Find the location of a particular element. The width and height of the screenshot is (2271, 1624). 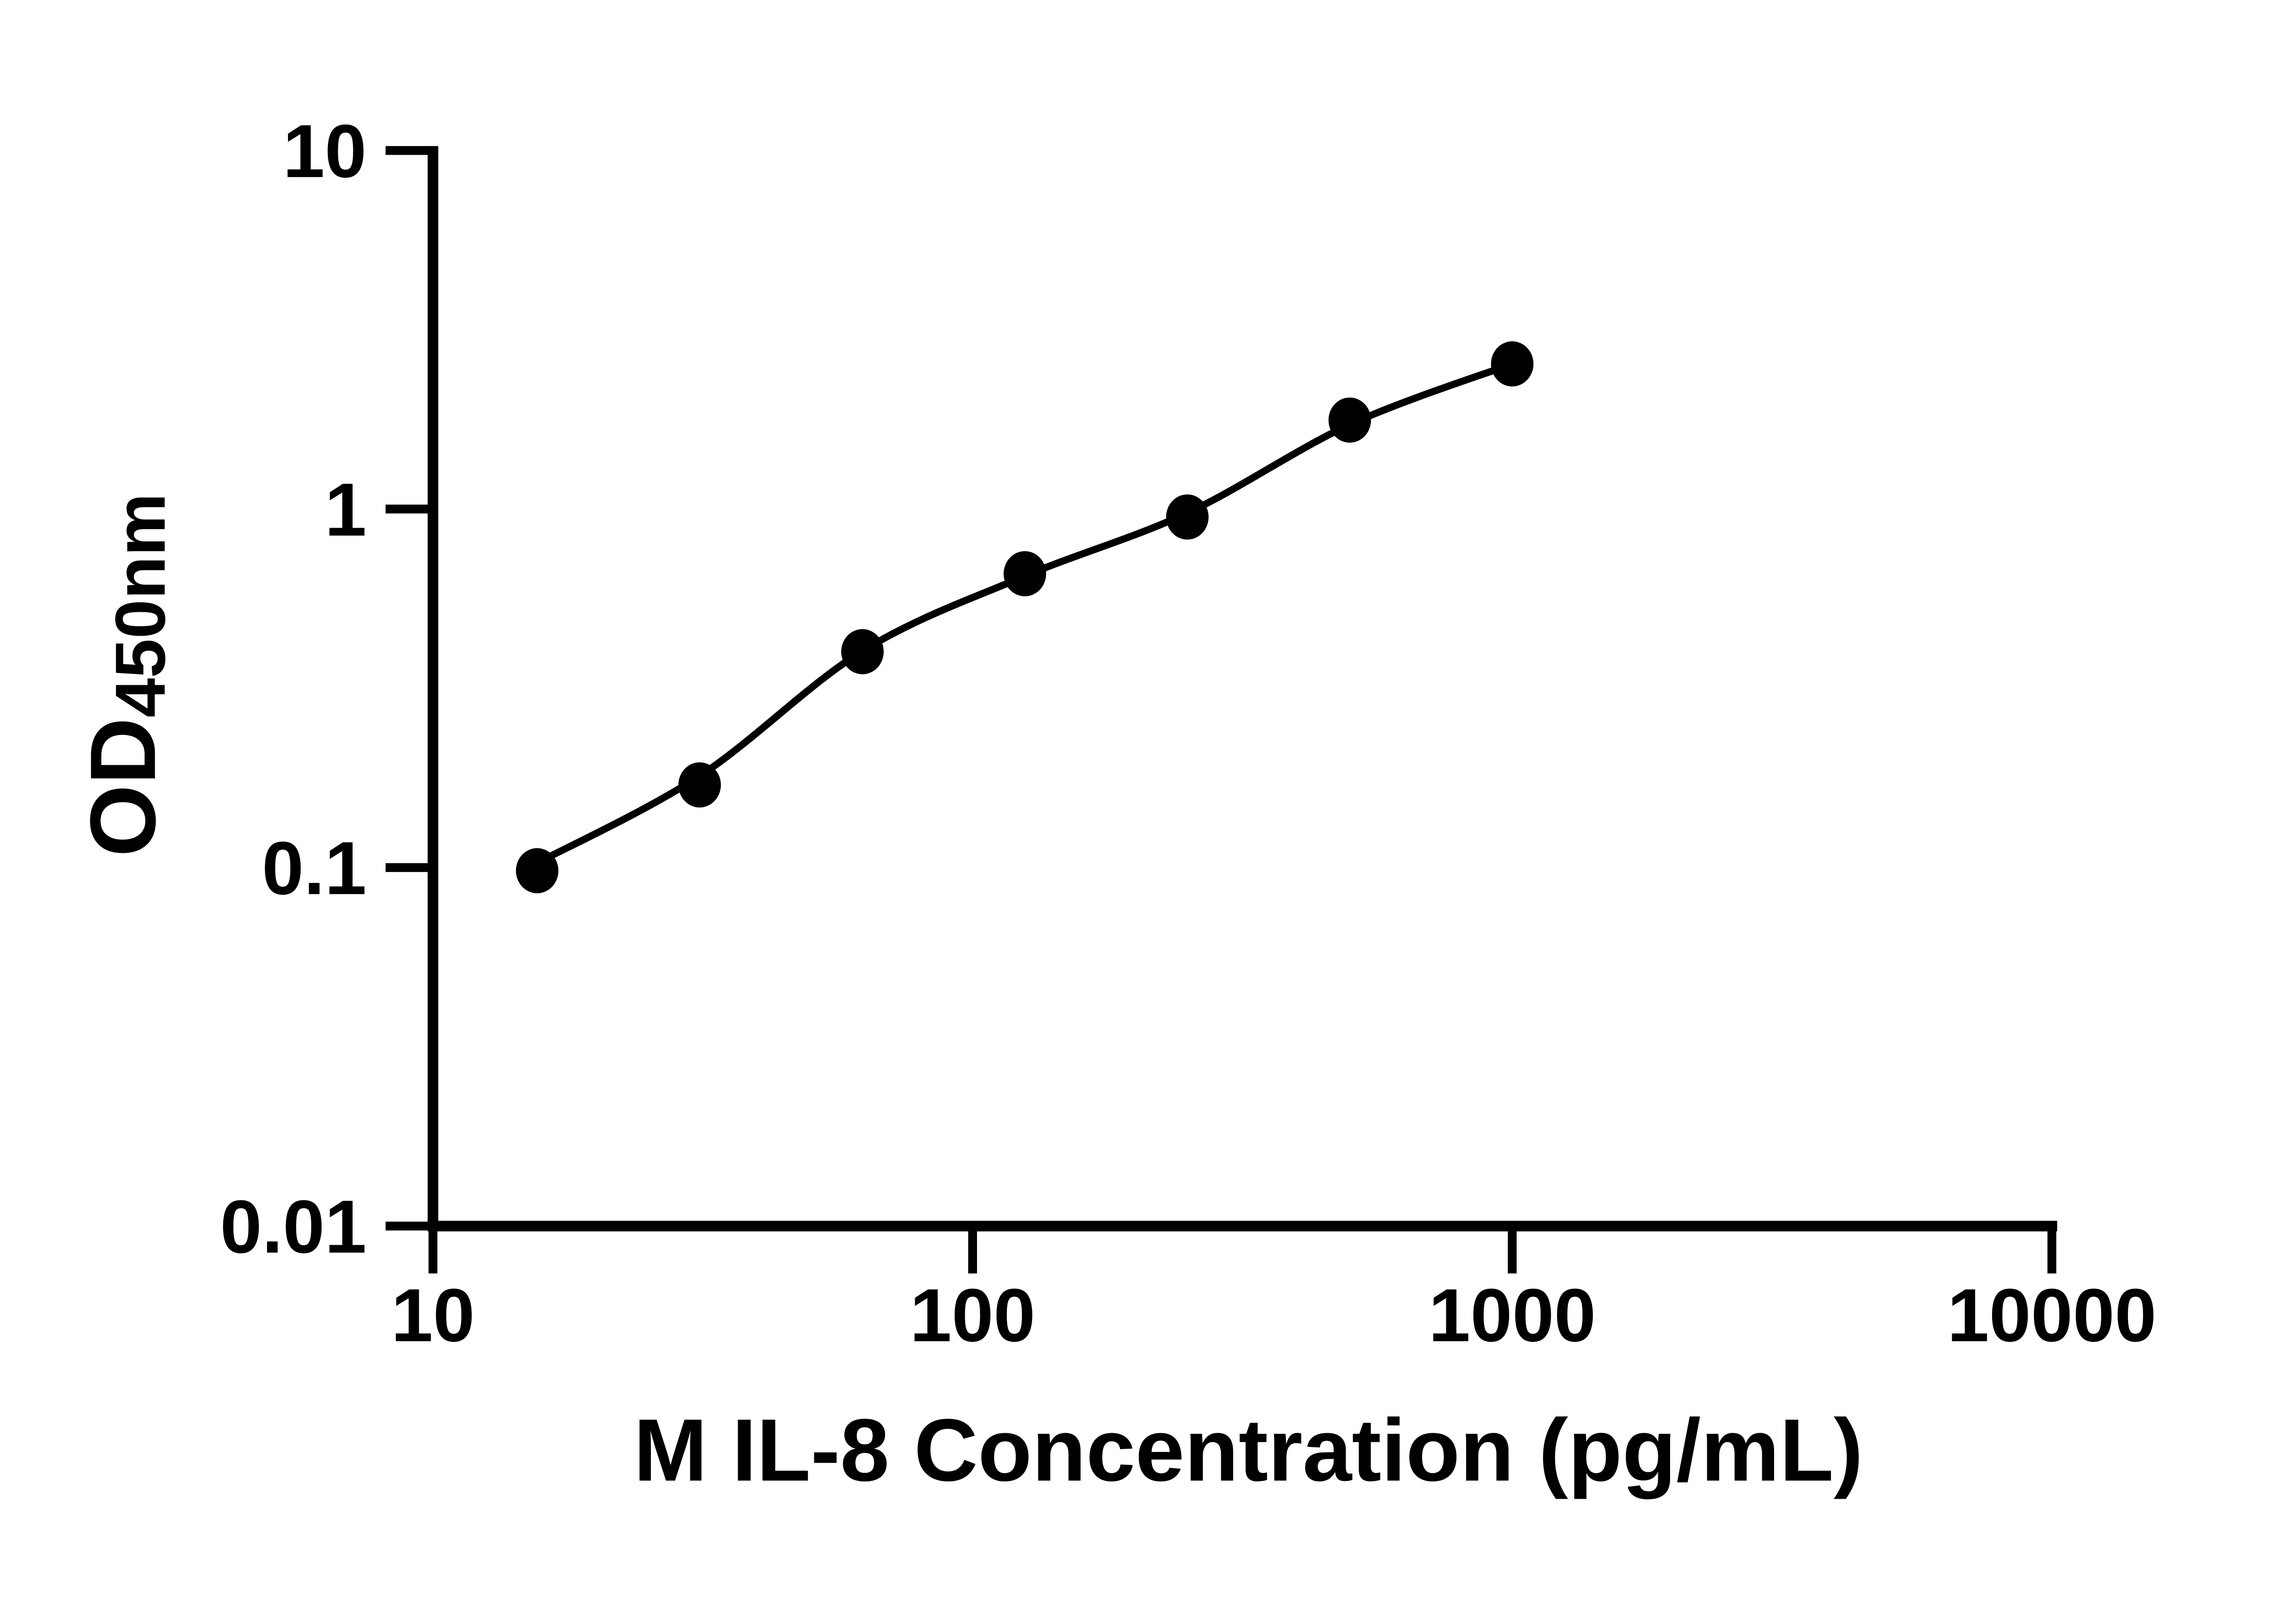

y-tick-label: 0.1 is located at coordinates (314, 869).